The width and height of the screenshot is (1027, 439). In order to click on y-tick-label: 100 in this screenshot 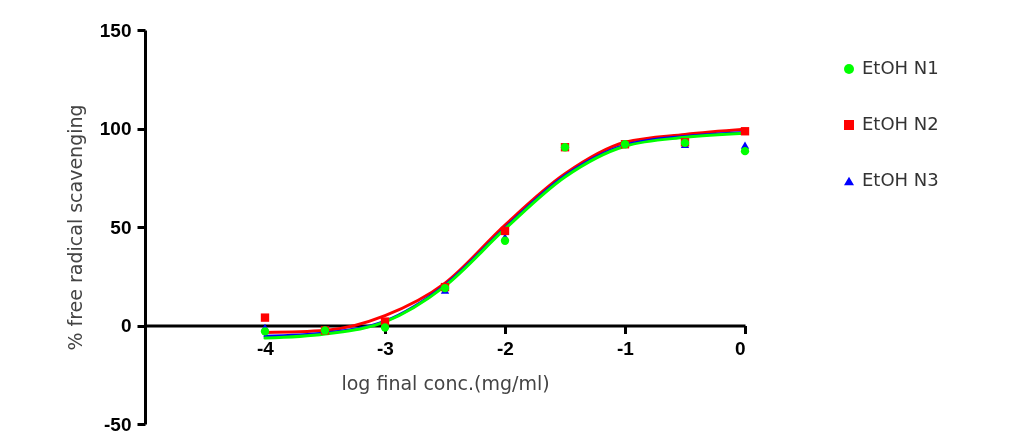, I will do `click(115, 128)`.